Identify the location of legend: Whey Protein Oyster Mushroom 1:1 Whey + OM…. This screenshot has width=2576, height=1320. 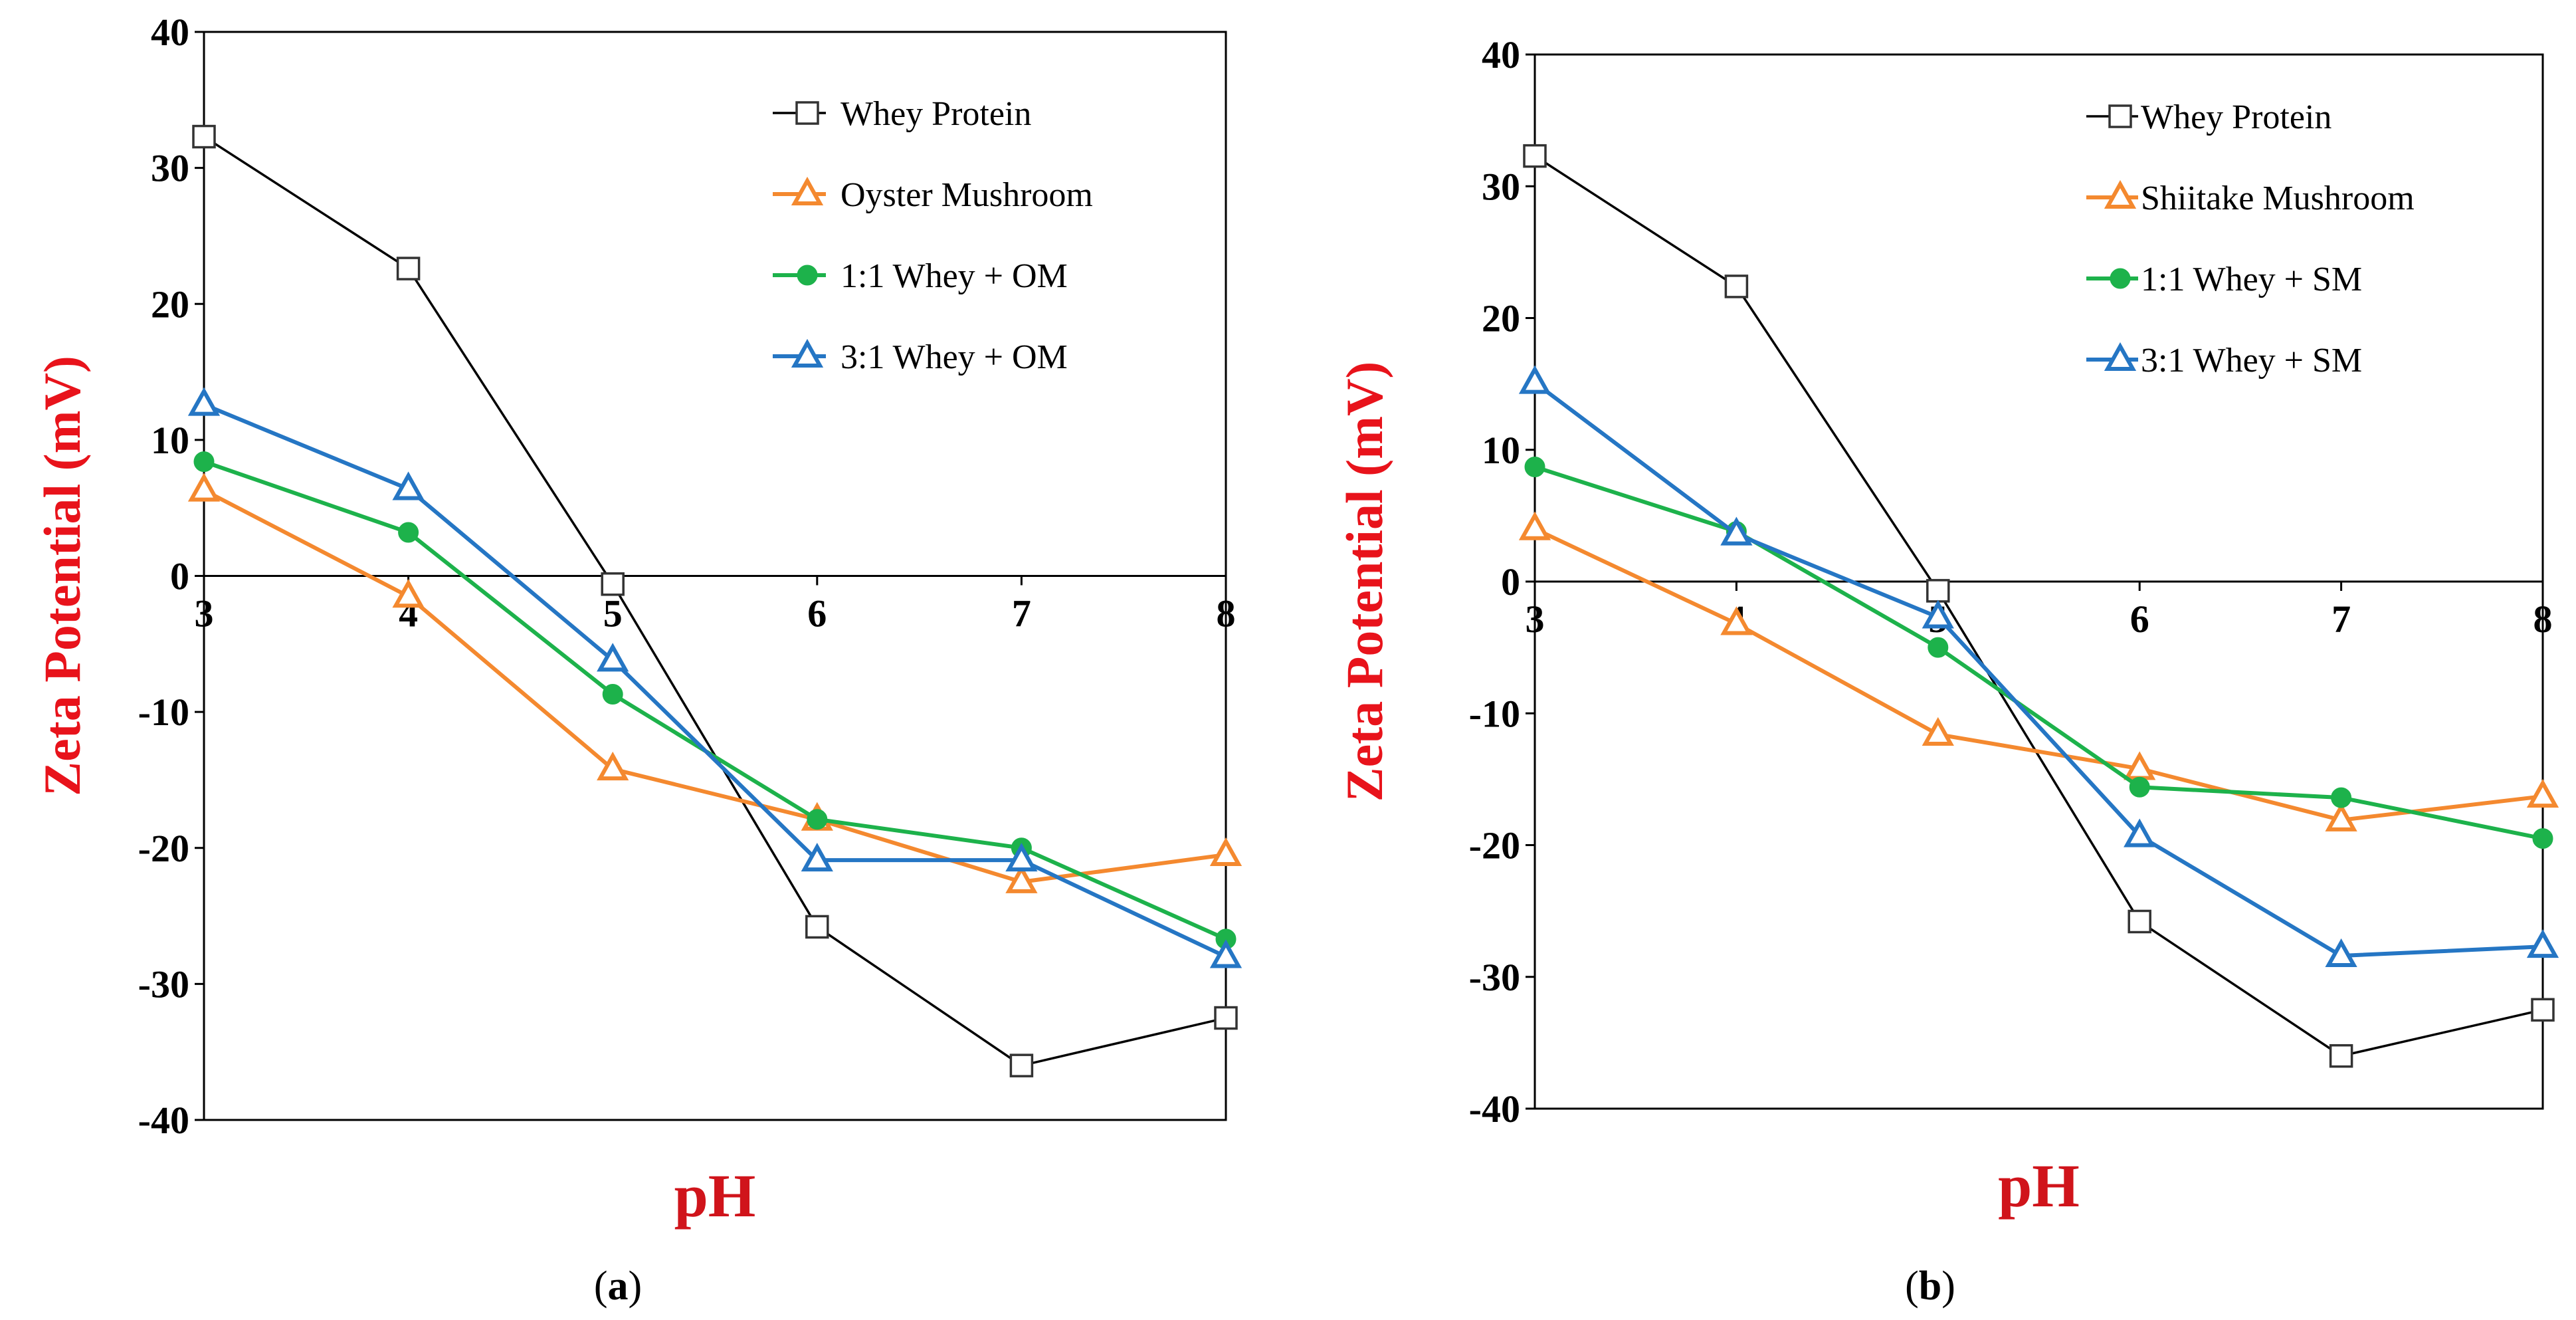
(933, 235).